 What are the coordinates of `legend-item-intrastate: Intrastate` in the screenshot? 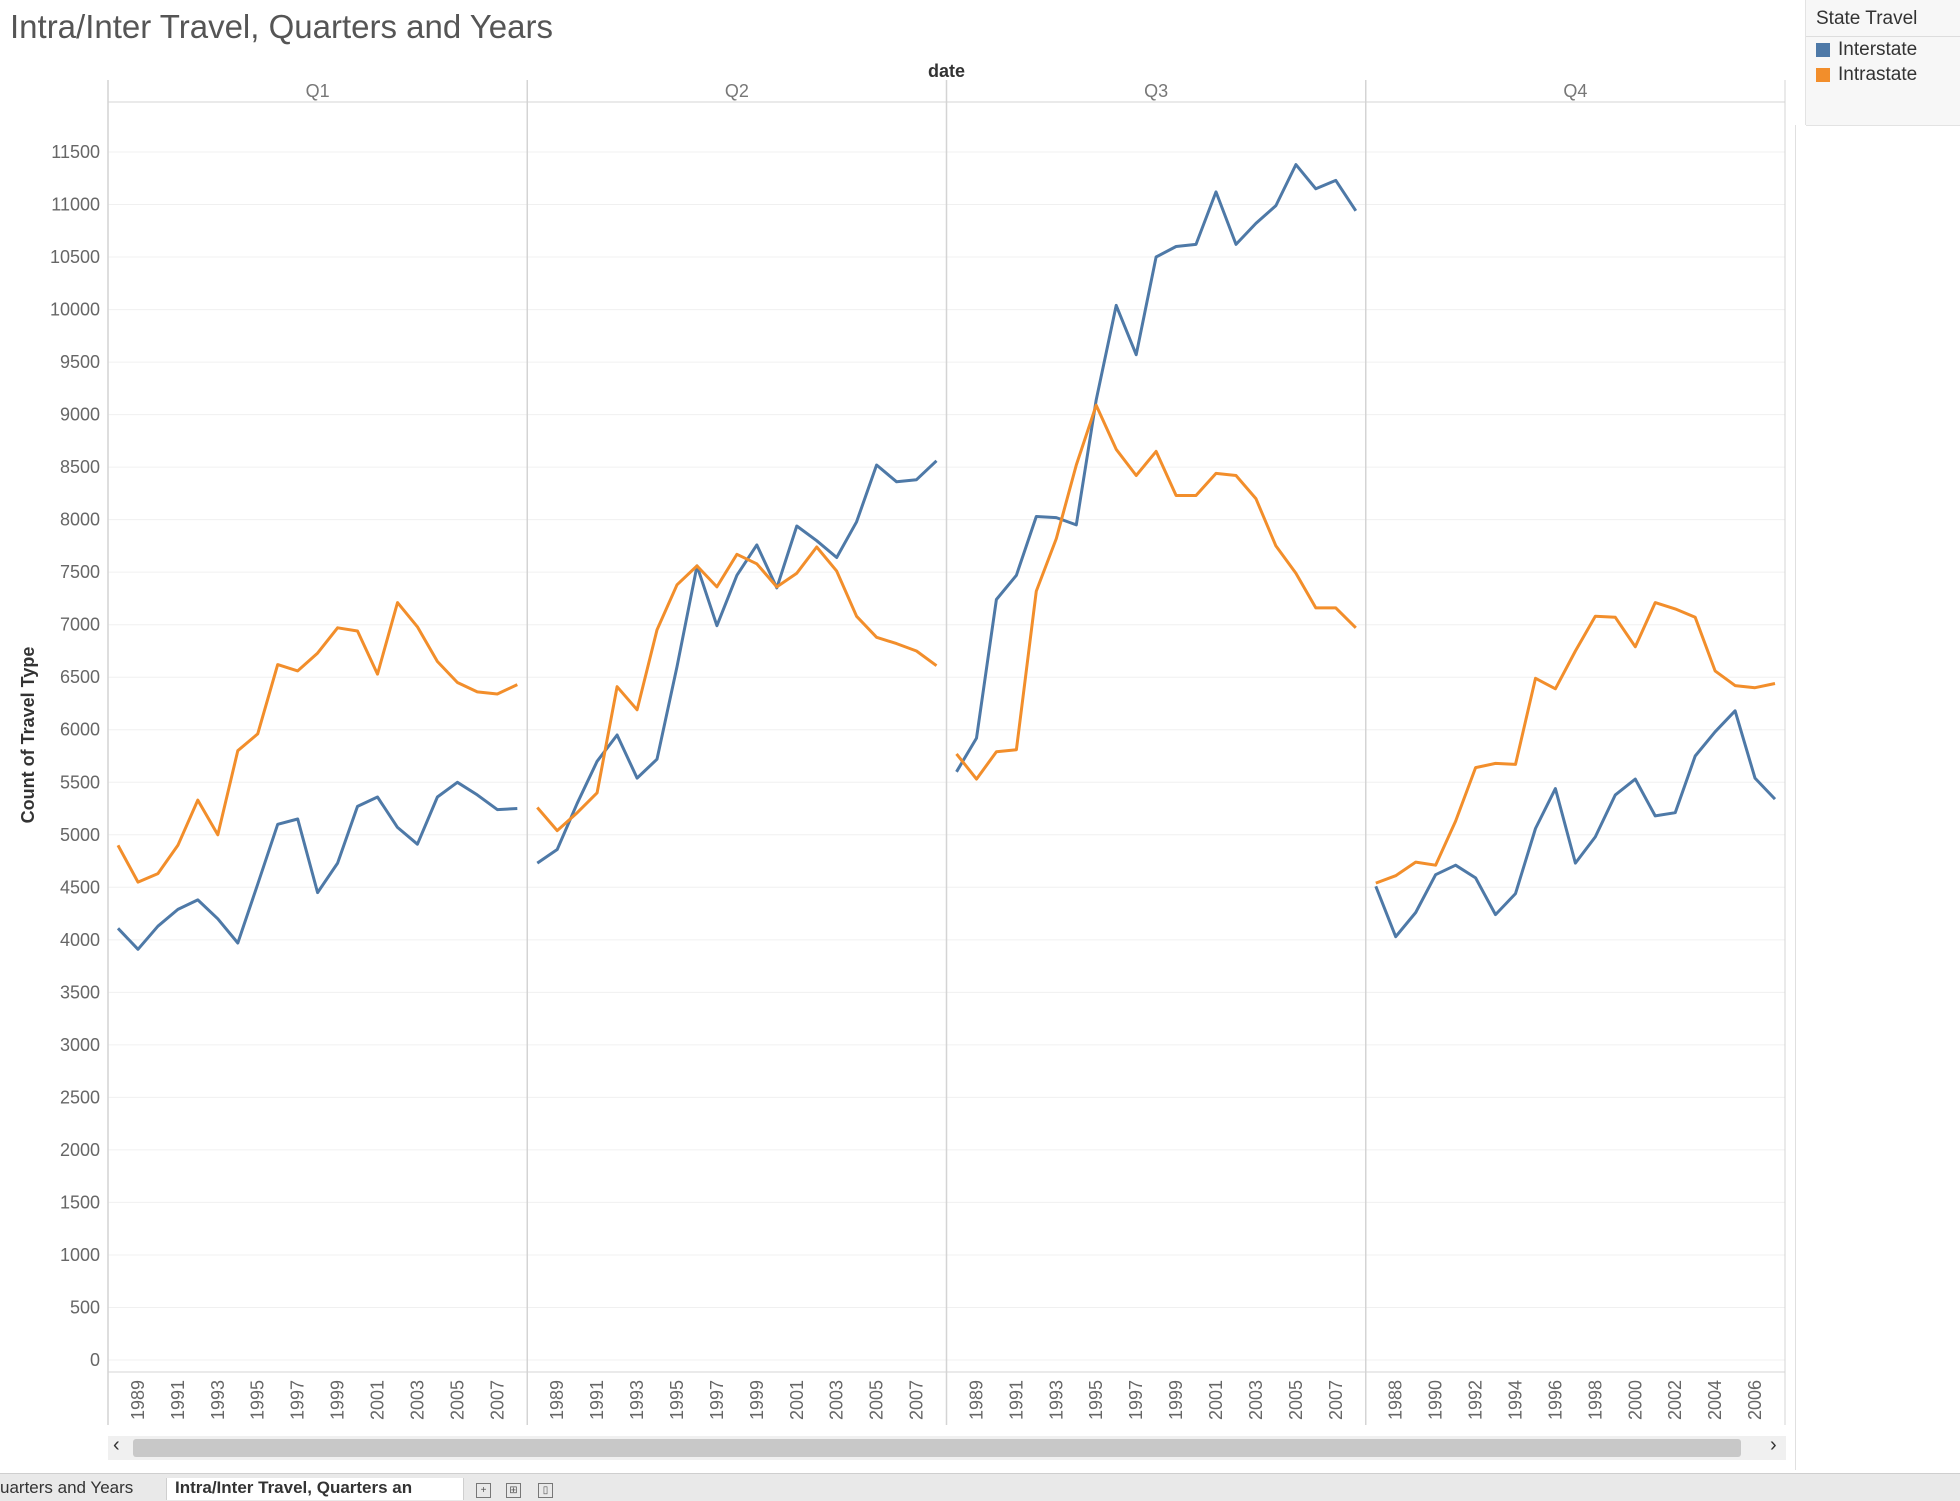 It's located at (1883, 74).